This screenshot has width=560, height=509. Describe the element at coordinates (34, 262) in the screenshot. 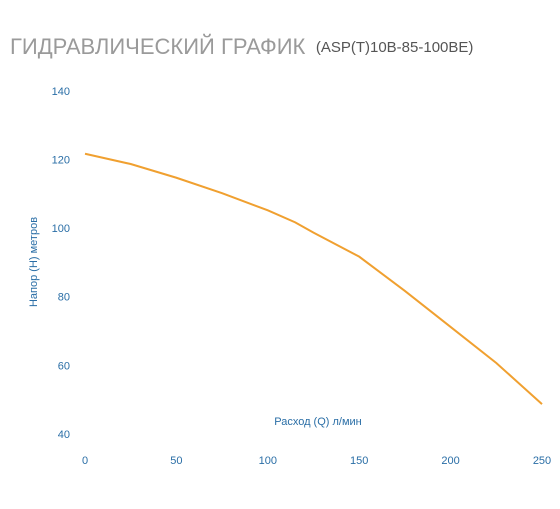

I see `y-axis-label: Напор (H) метров` at that location.